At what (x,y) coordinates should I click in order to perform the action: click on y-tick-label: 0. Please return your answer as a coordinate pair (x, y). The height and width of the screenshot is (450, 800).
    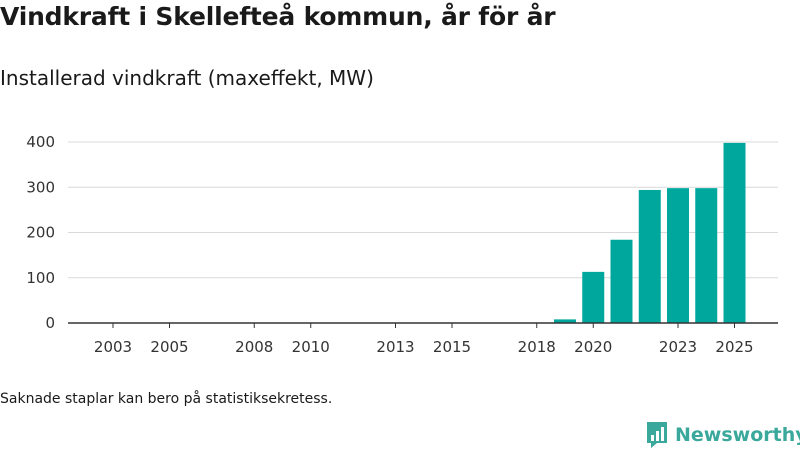
    Looking at the image, I should click on (50, 323).